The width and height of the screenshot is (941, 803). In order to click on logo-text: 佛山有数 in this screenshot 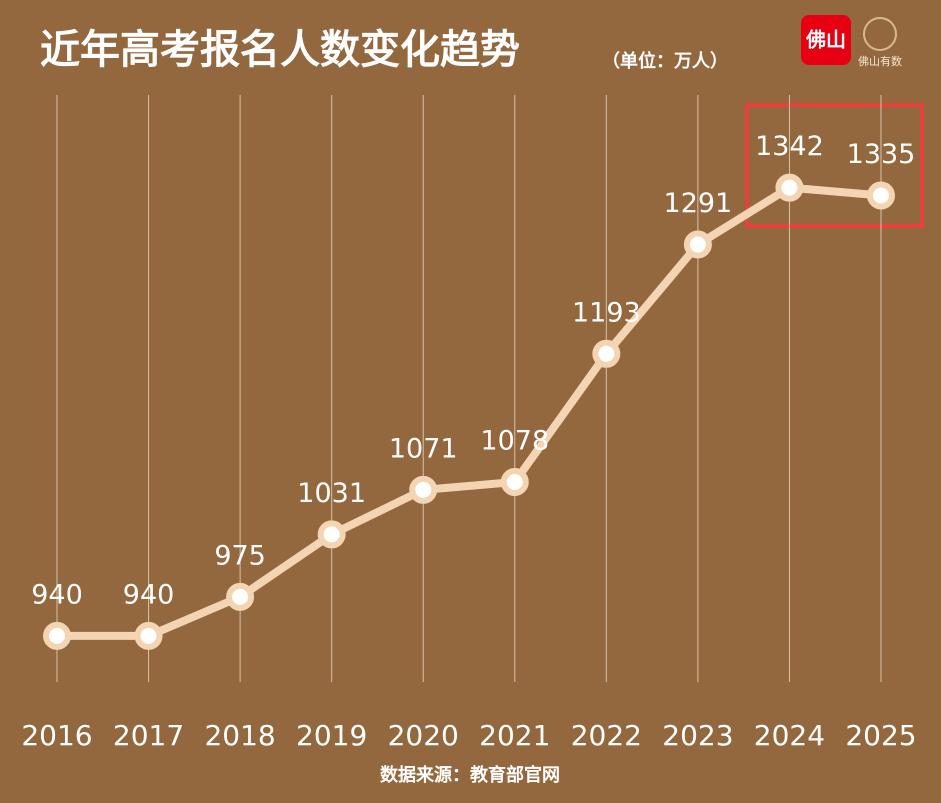, I will do `click(880, 61)`.